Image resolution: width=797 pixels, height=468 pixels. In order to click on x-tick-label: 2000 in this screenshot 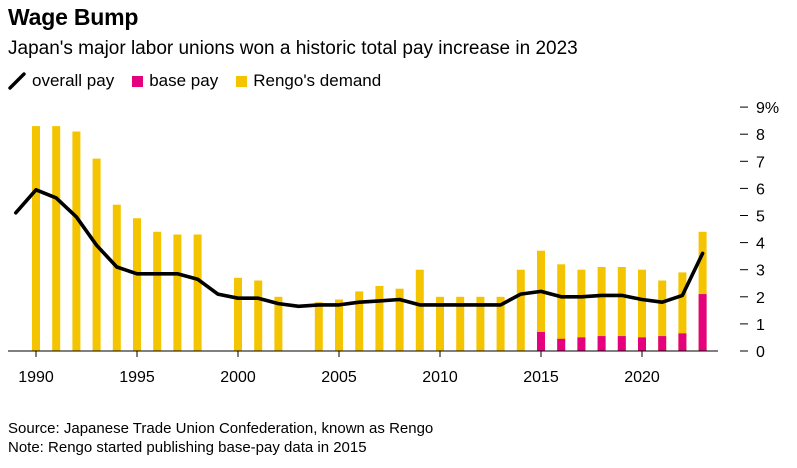, I will do `click(238, 377)`.